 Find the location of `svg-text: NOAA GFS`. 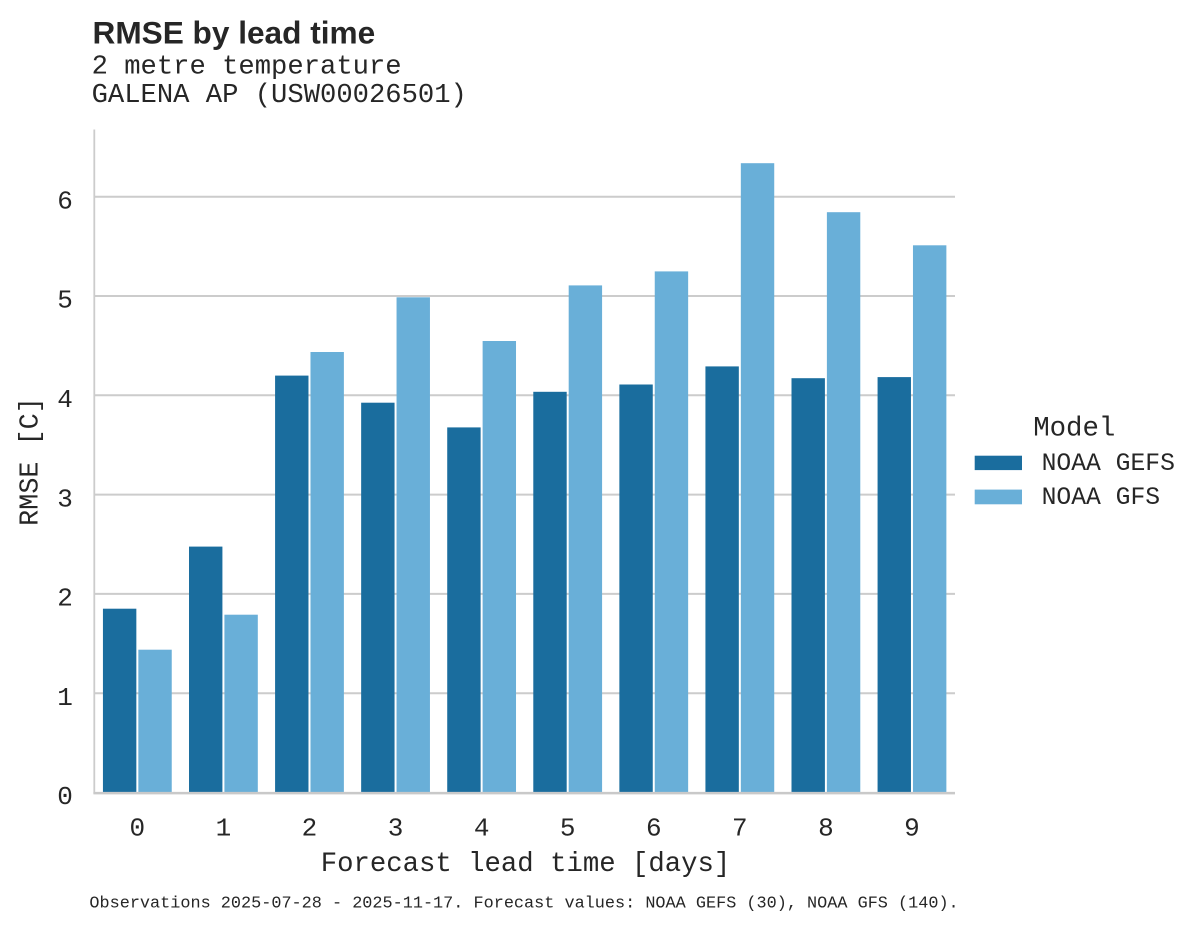

svg-text: NOAA GFS is located at coordinates (1101, 498).